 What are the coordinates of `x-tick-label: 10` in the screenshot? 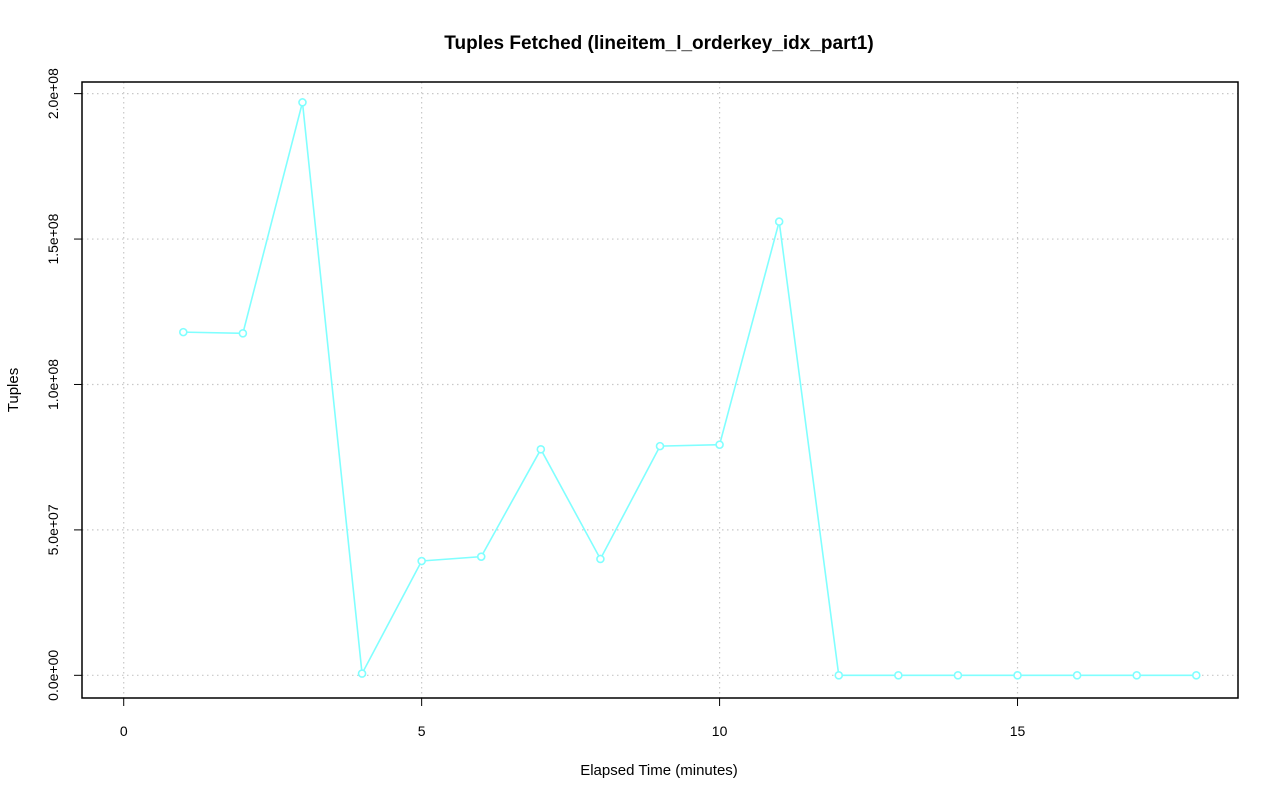 It's located at (720, 731).